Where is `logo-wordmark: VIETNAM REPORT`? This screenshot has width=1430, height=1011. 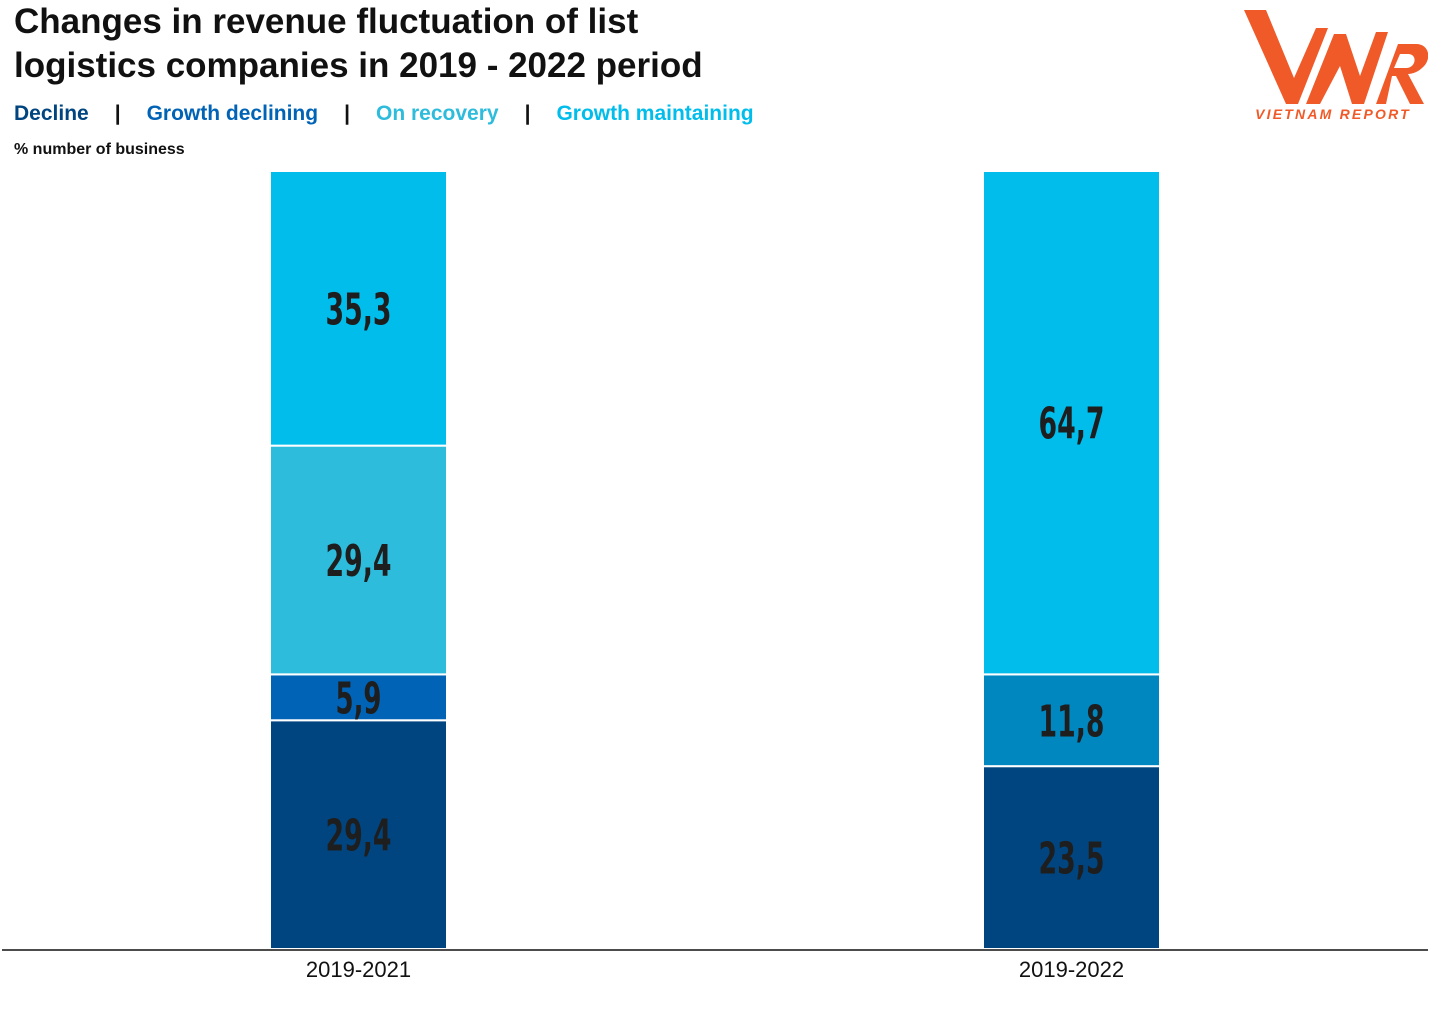
logo-wordmark: VIETNAM REPORT is located at coordinates (1333, 114).